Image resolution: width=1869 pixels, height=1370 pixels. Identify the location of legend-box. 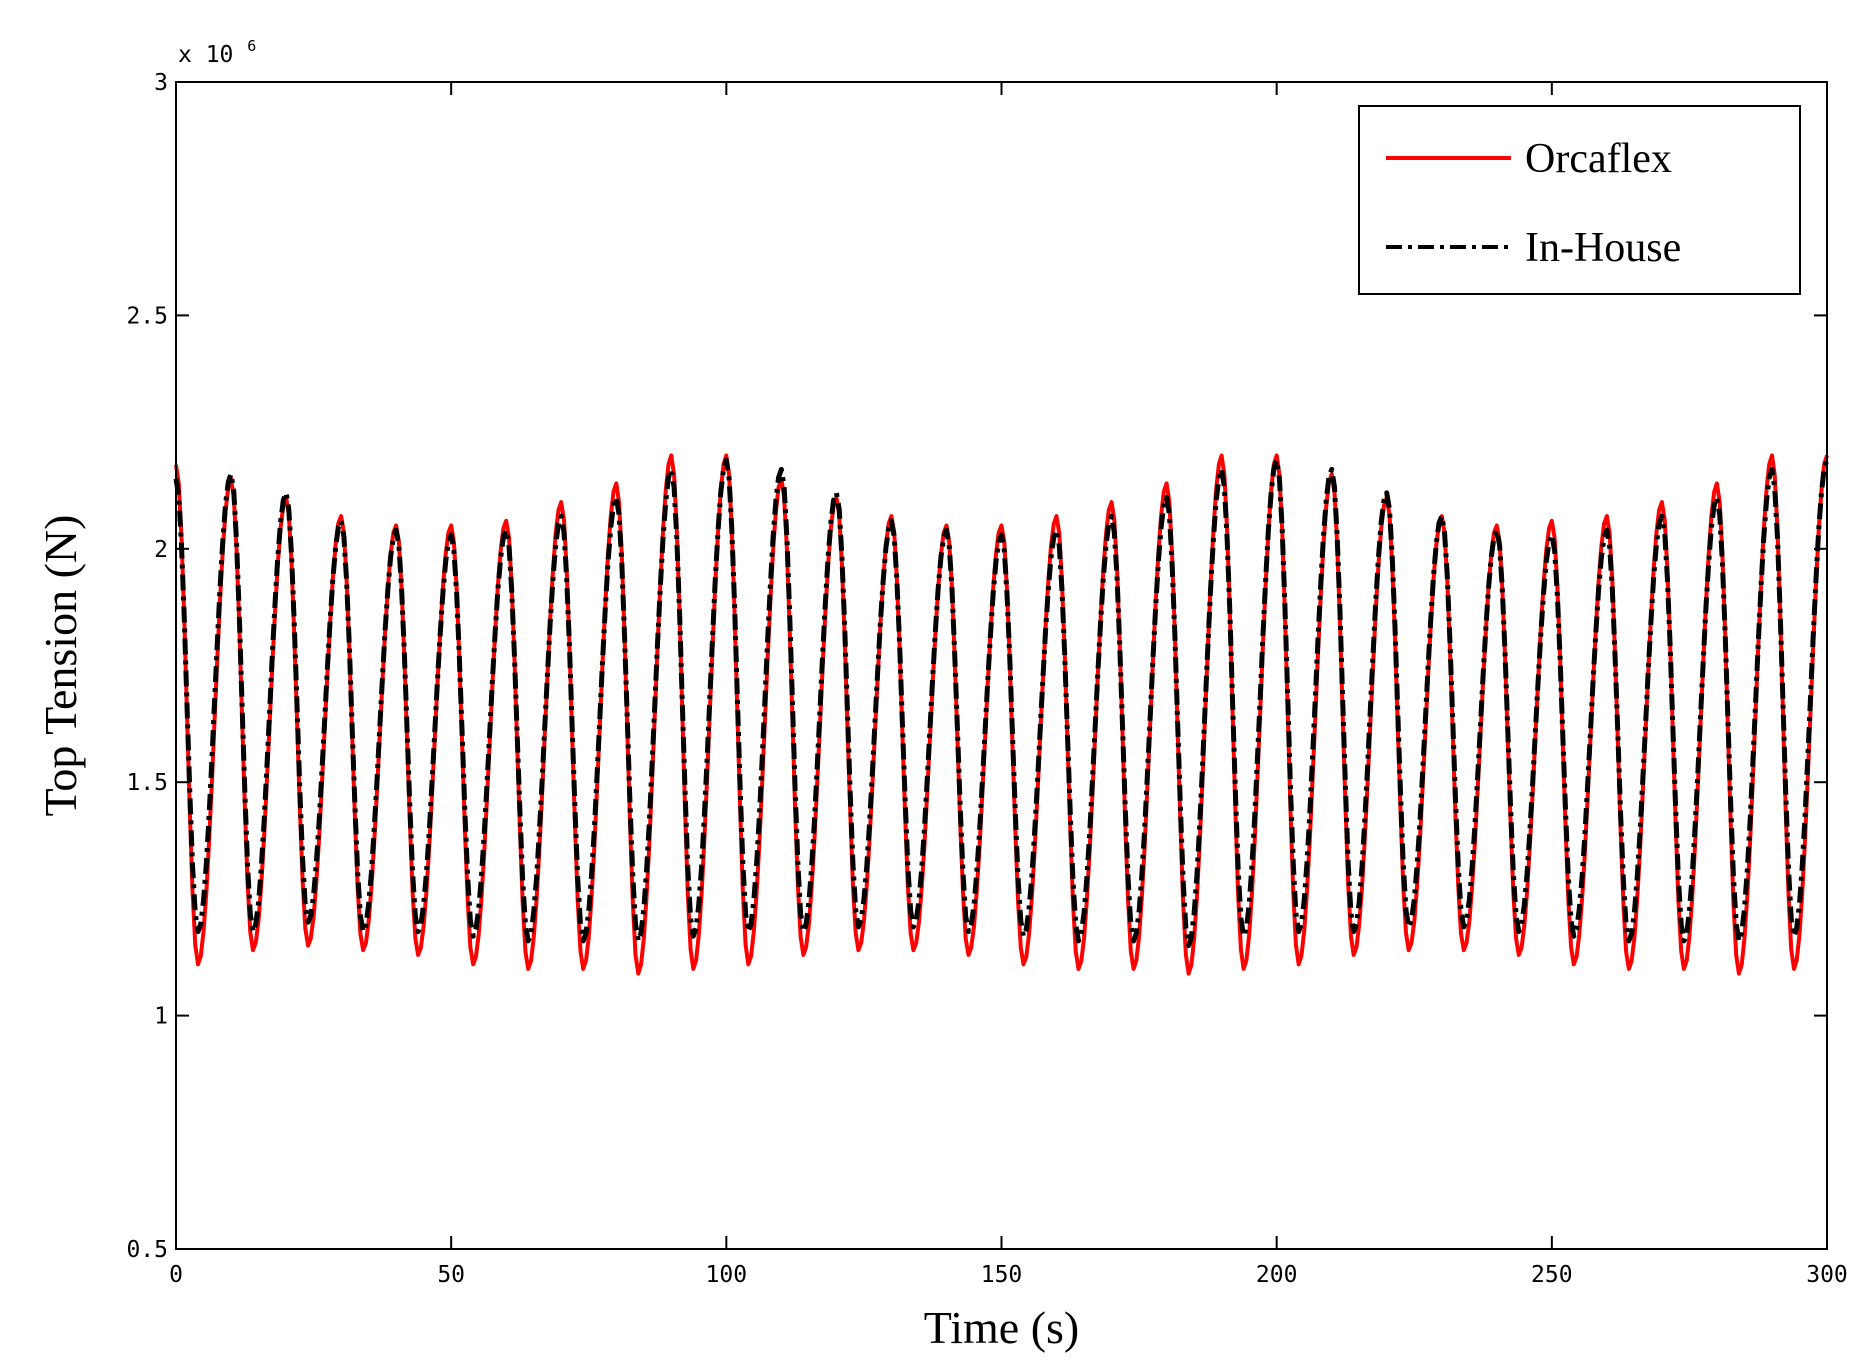
(1579, 200).